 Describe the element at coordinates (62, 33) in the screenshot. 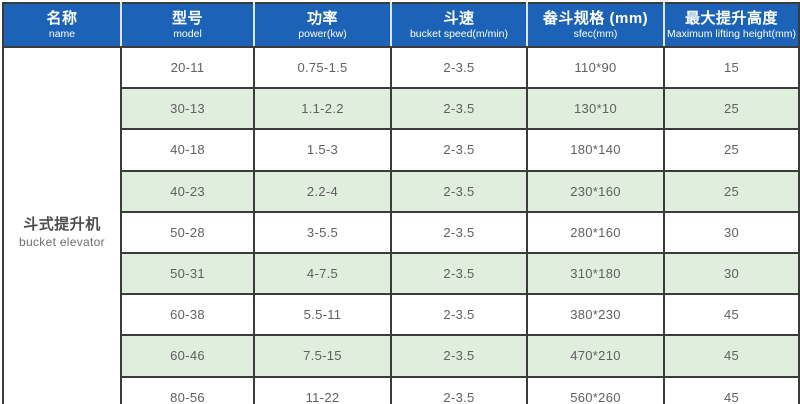

I see `header-label-en: name` at that location.